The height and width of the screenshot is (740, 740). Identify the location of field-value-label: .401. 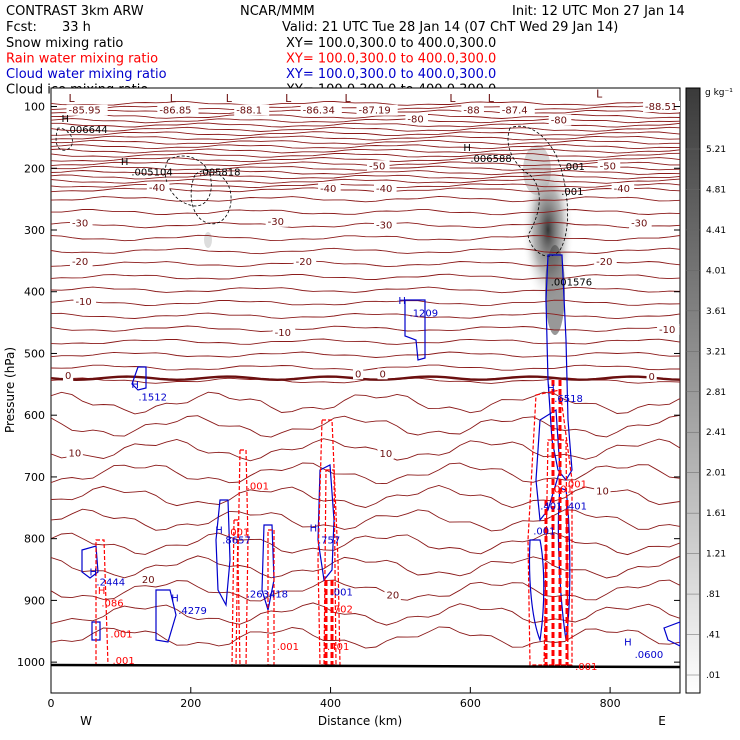
(576, 507).